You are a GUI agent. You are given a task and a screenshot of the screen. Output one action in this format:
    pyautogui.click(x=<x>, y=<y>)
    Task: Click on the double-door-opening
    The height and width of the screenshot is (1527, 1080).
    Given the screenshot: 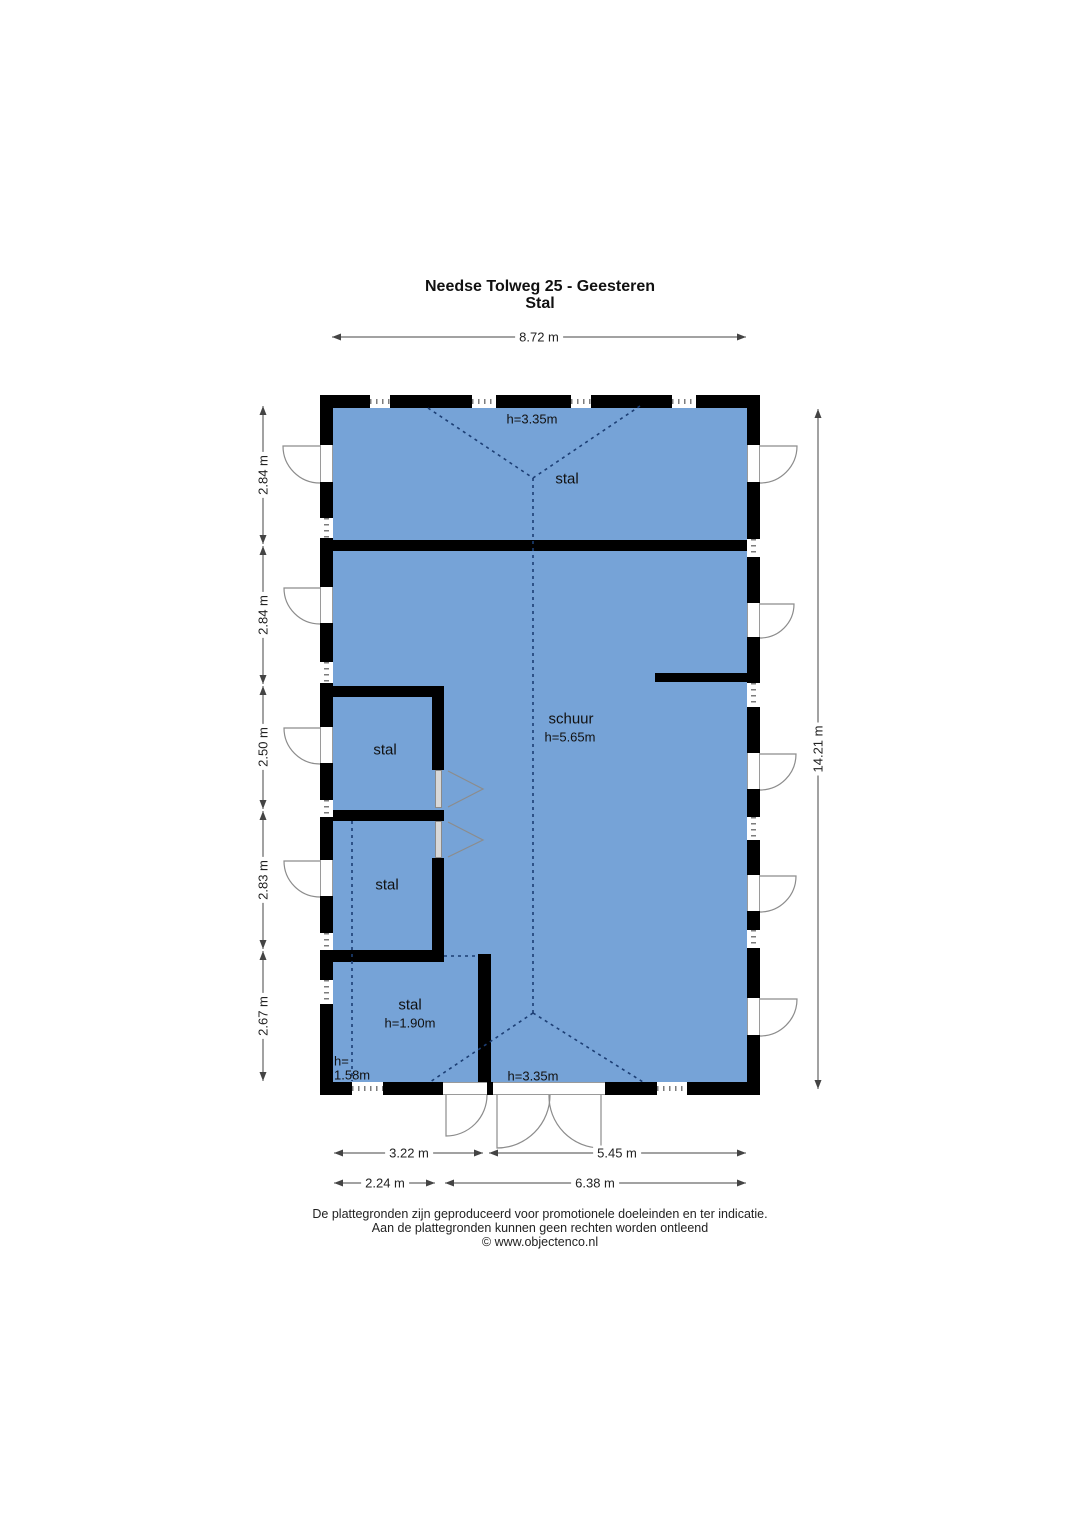 What is the action you would take?
    pyautogui.click(x=549, y=1088)
    